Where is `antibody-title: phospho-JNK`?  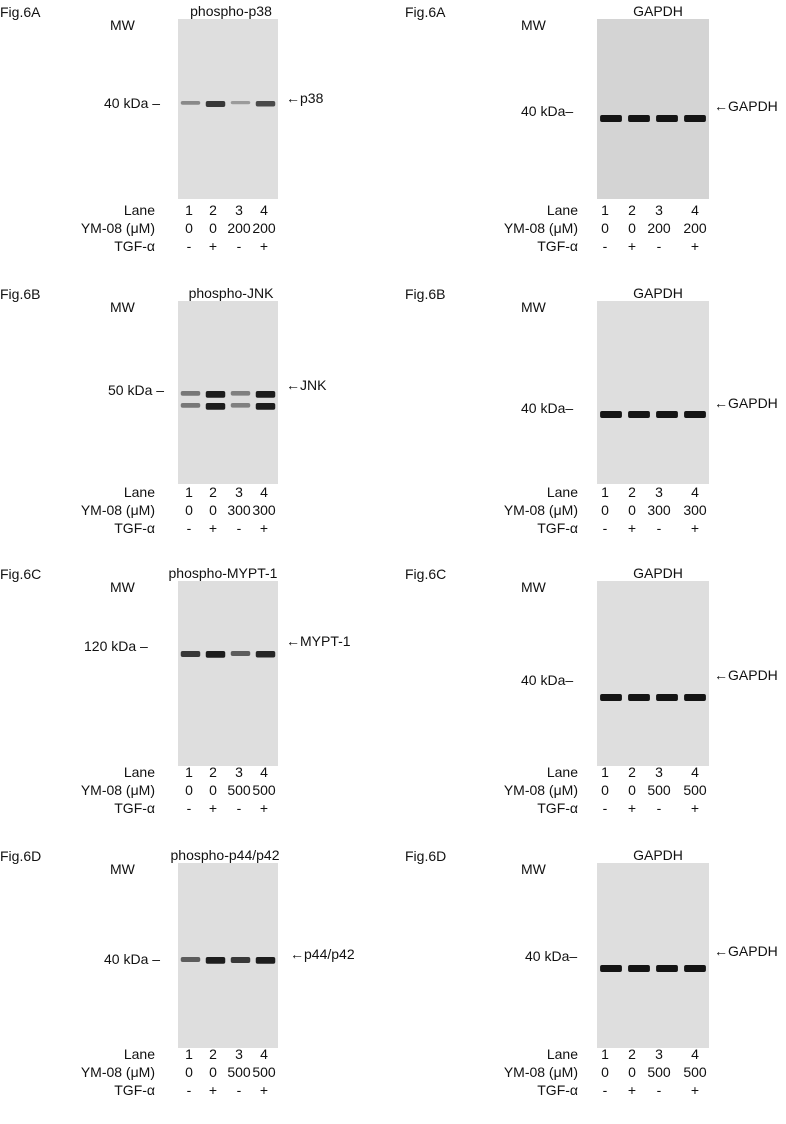 antibody-title: phospho-JNK is located at coordinates (231, 293).